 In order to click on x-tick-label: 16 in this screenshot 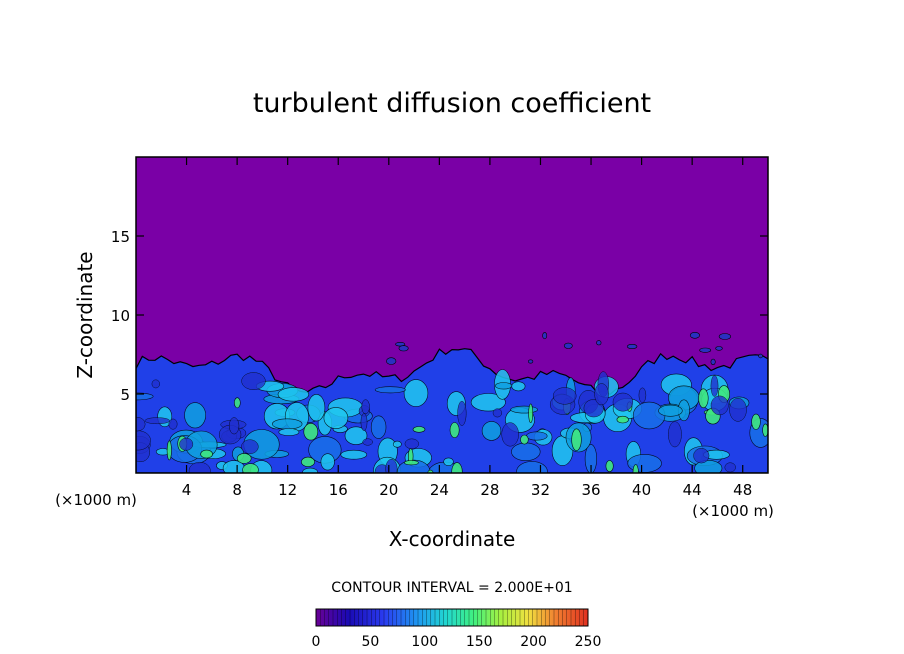, I will do `click(338, 490)`.